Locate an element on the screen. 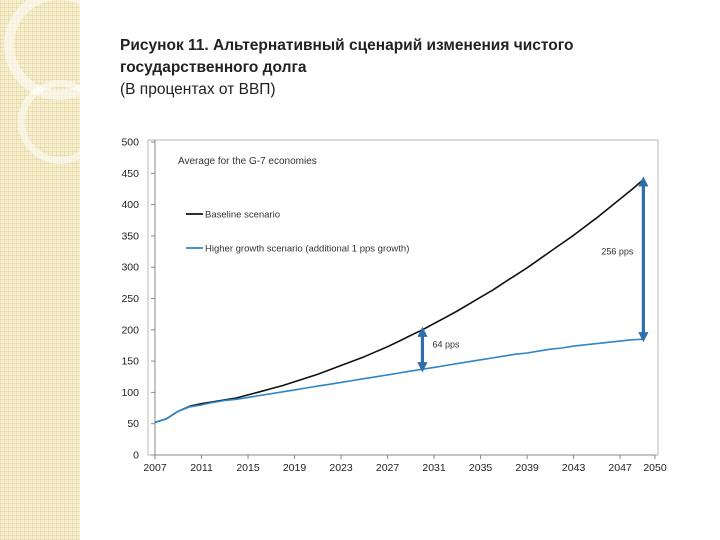  slide-title-line-2: государственного долга is located at coordinates (213, 67).